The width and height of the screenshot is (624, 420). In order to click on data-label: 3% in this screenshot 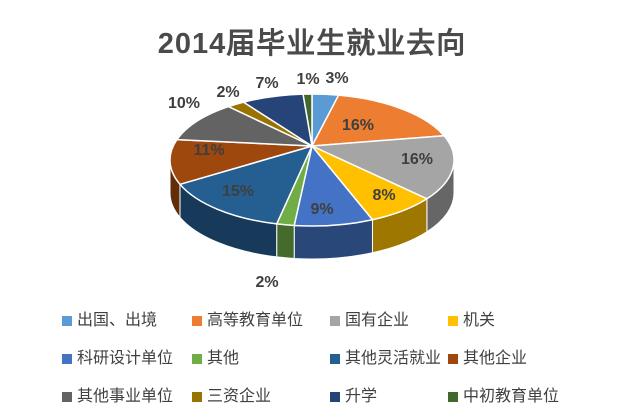, I will do `click(336, 78)`.